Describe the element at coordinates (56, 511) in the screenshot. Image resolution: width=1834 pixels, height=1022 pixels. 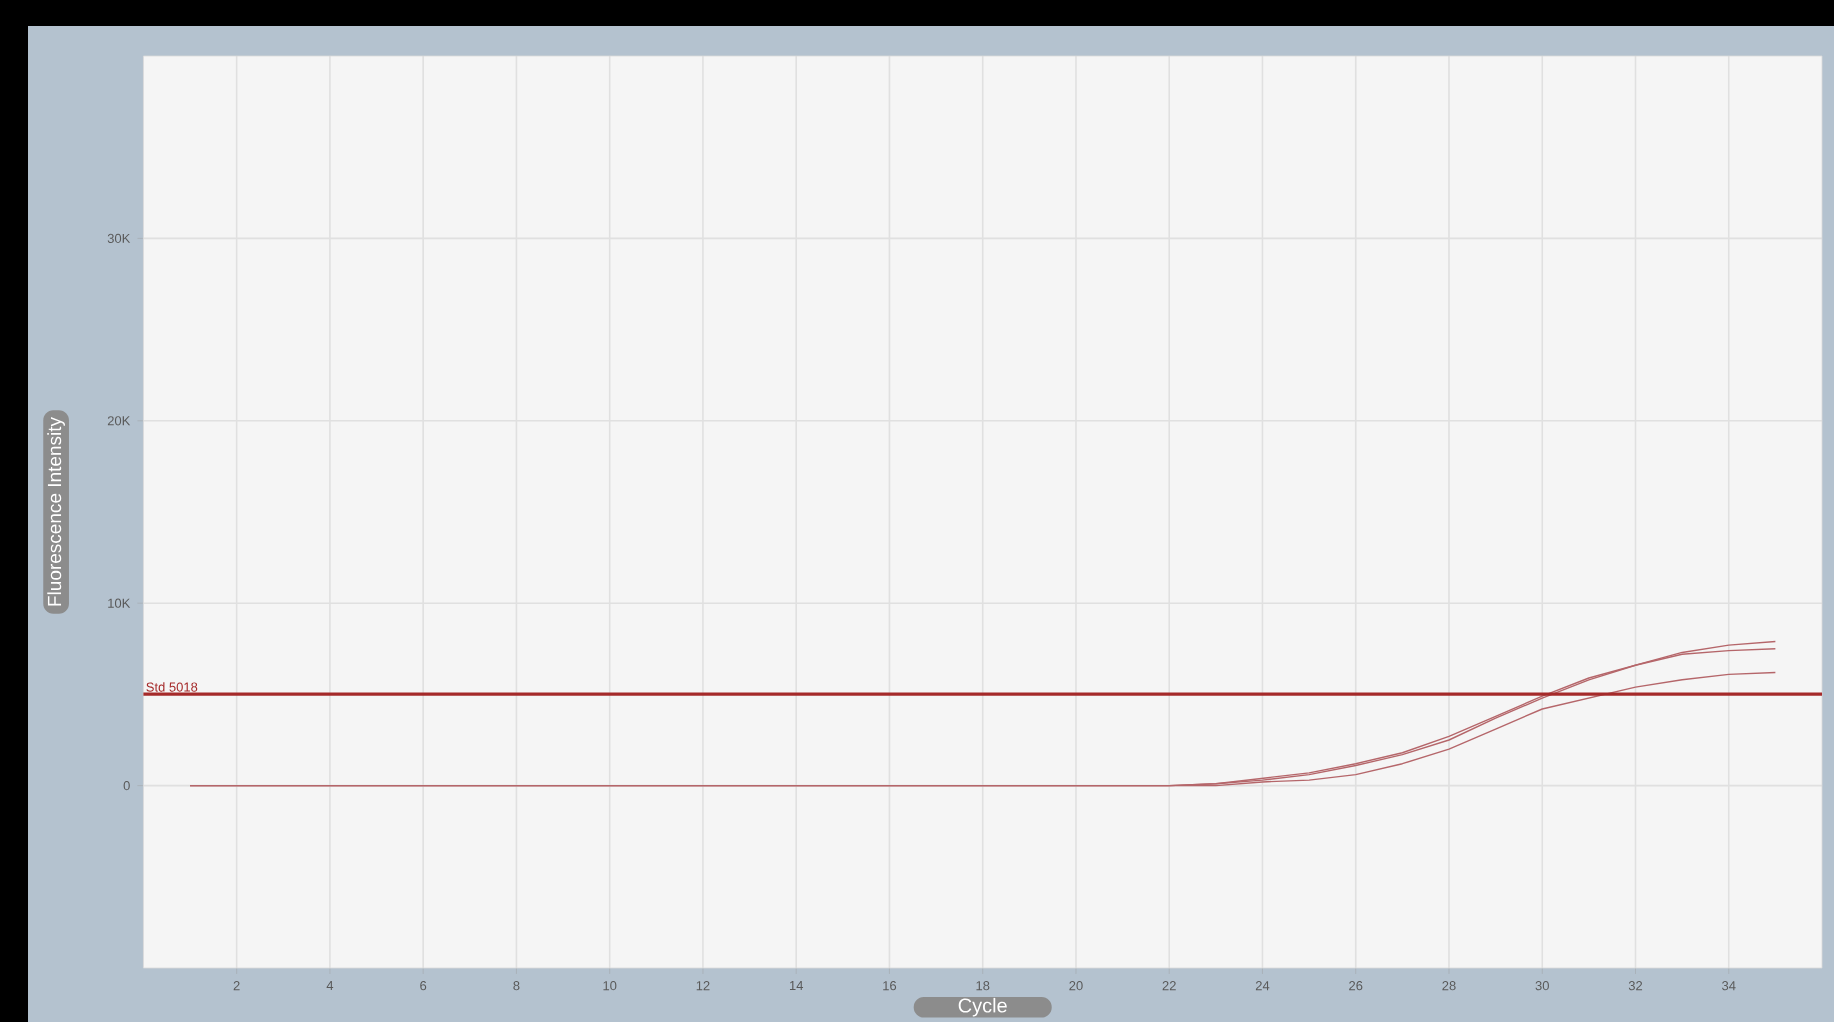
I see `y-axis-title: Fluorescence Intensity` at that location.